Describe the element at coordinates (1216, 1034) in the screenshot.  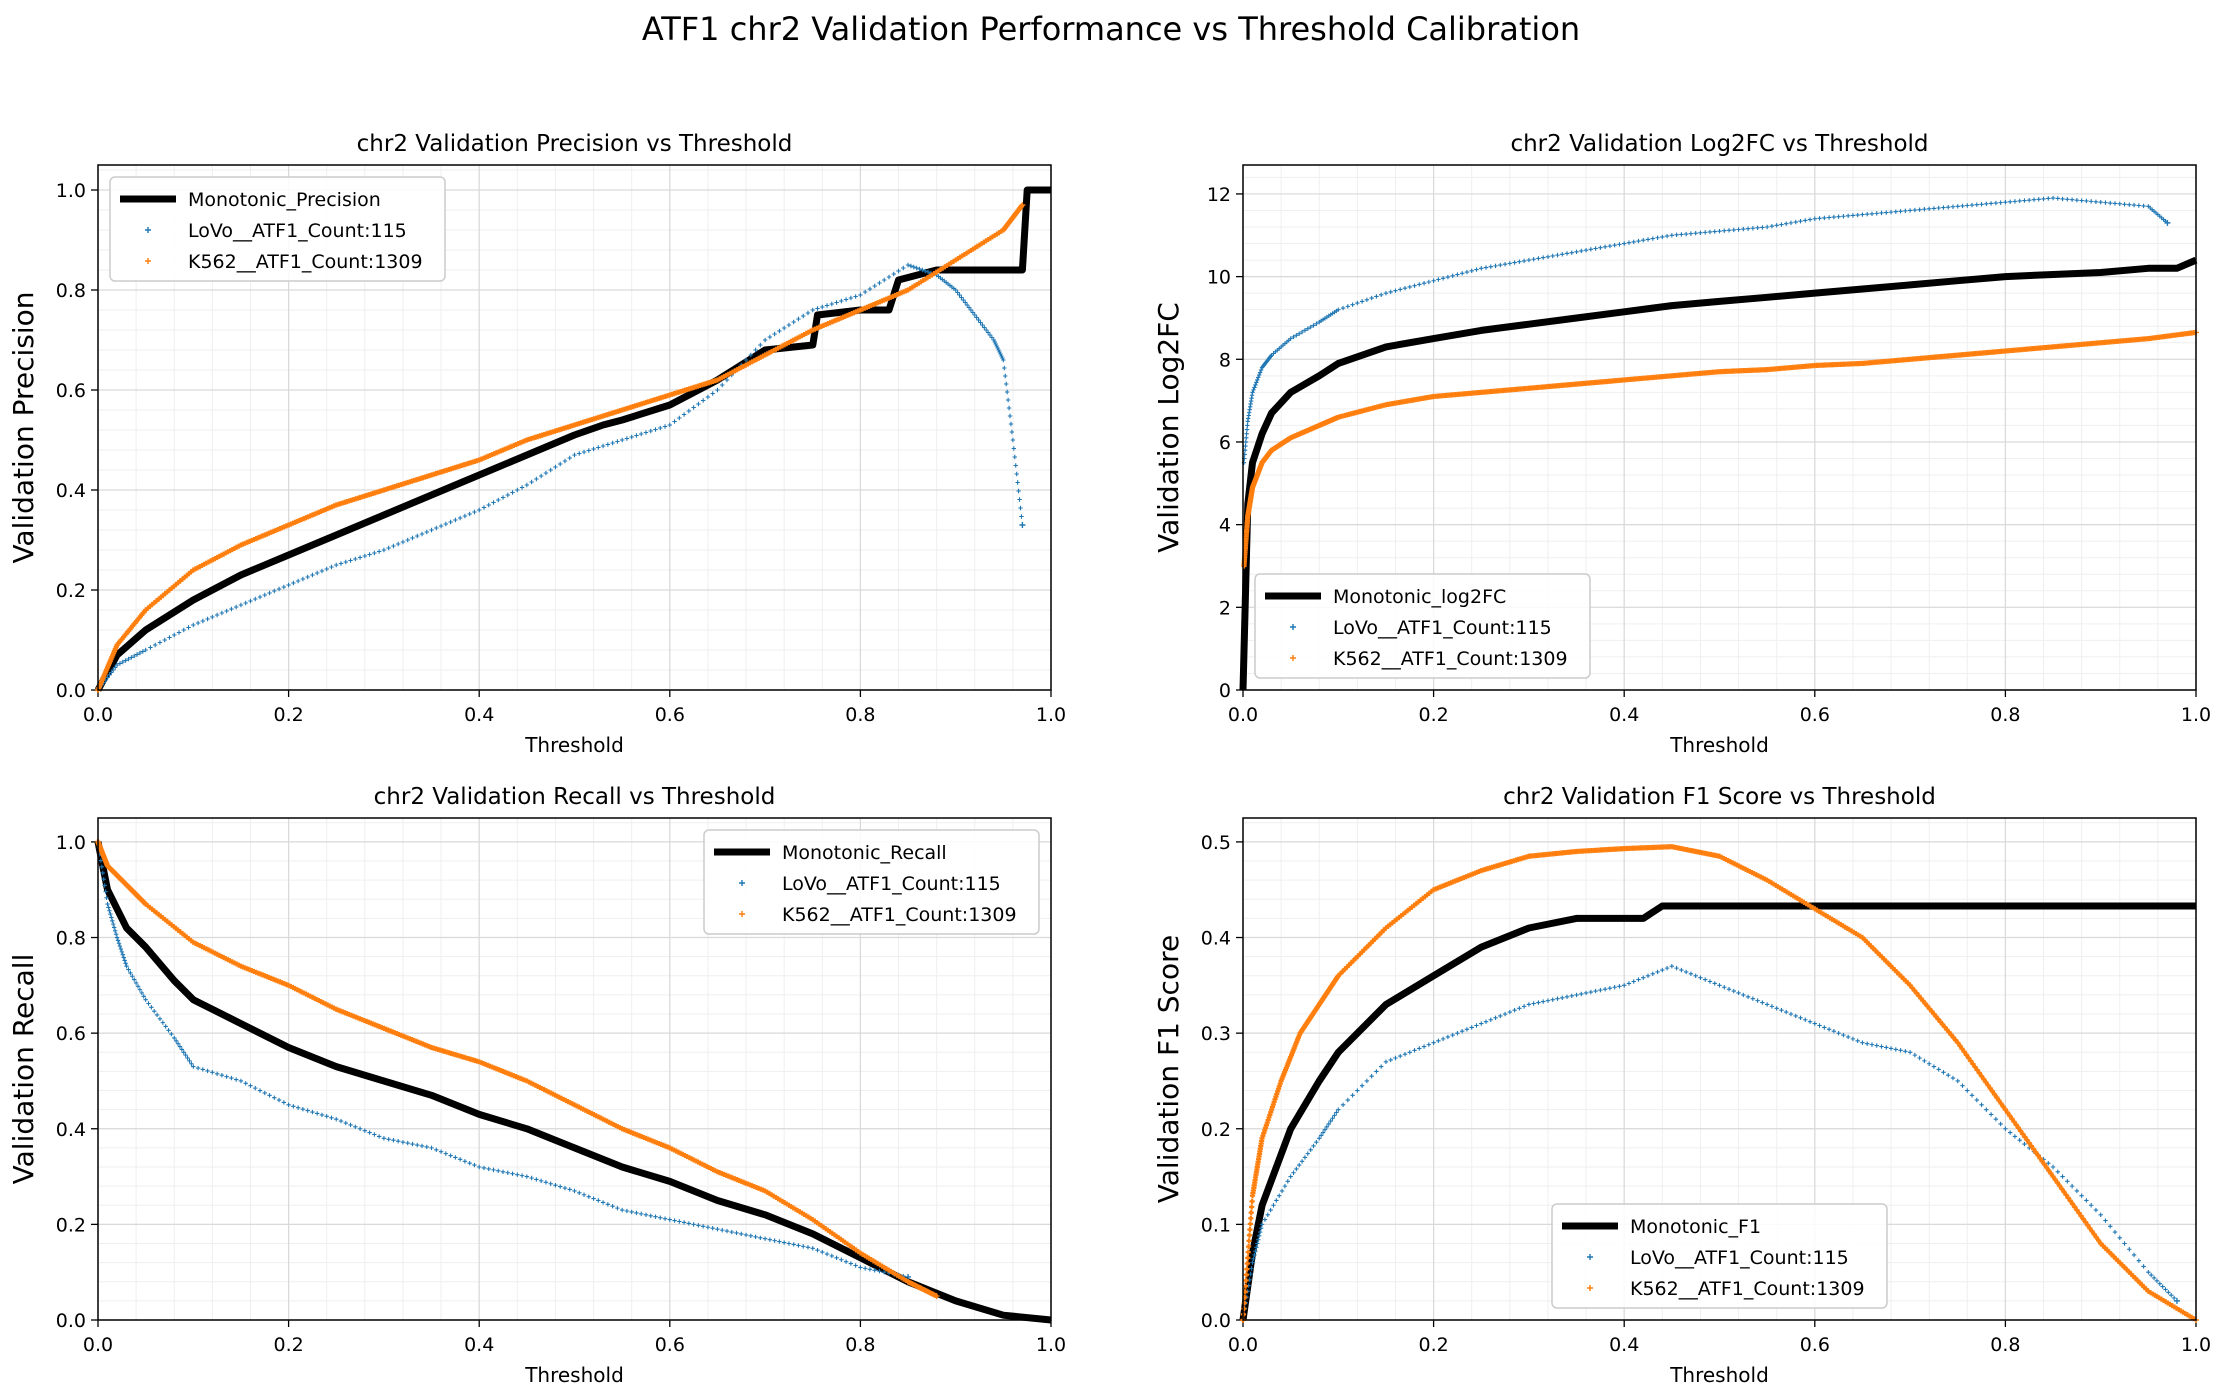
I see `y-tick-label: 0.3` at that location.